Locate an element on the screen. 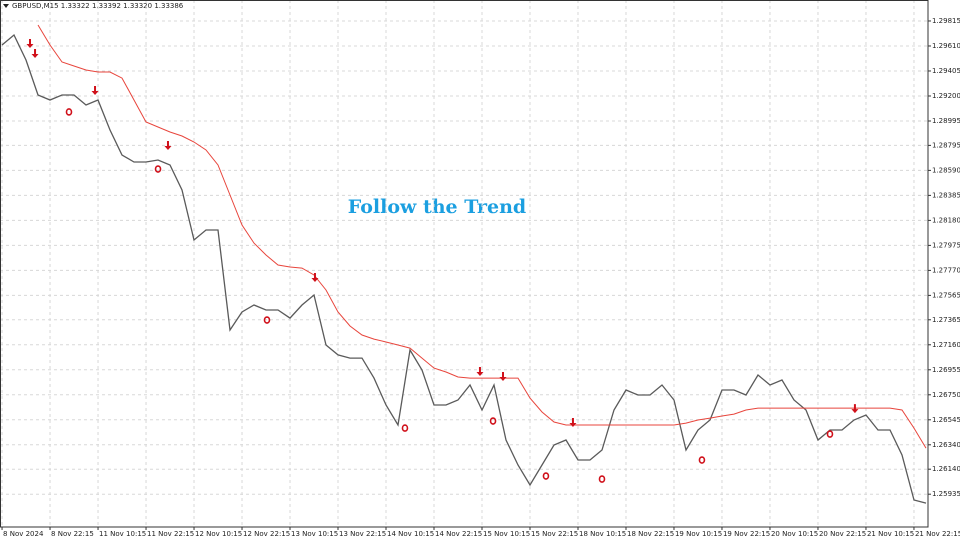 This screenshot has height=544, width=960. x-tick-label: 8 Nov 22:15 is located at coordinates (72, 534).